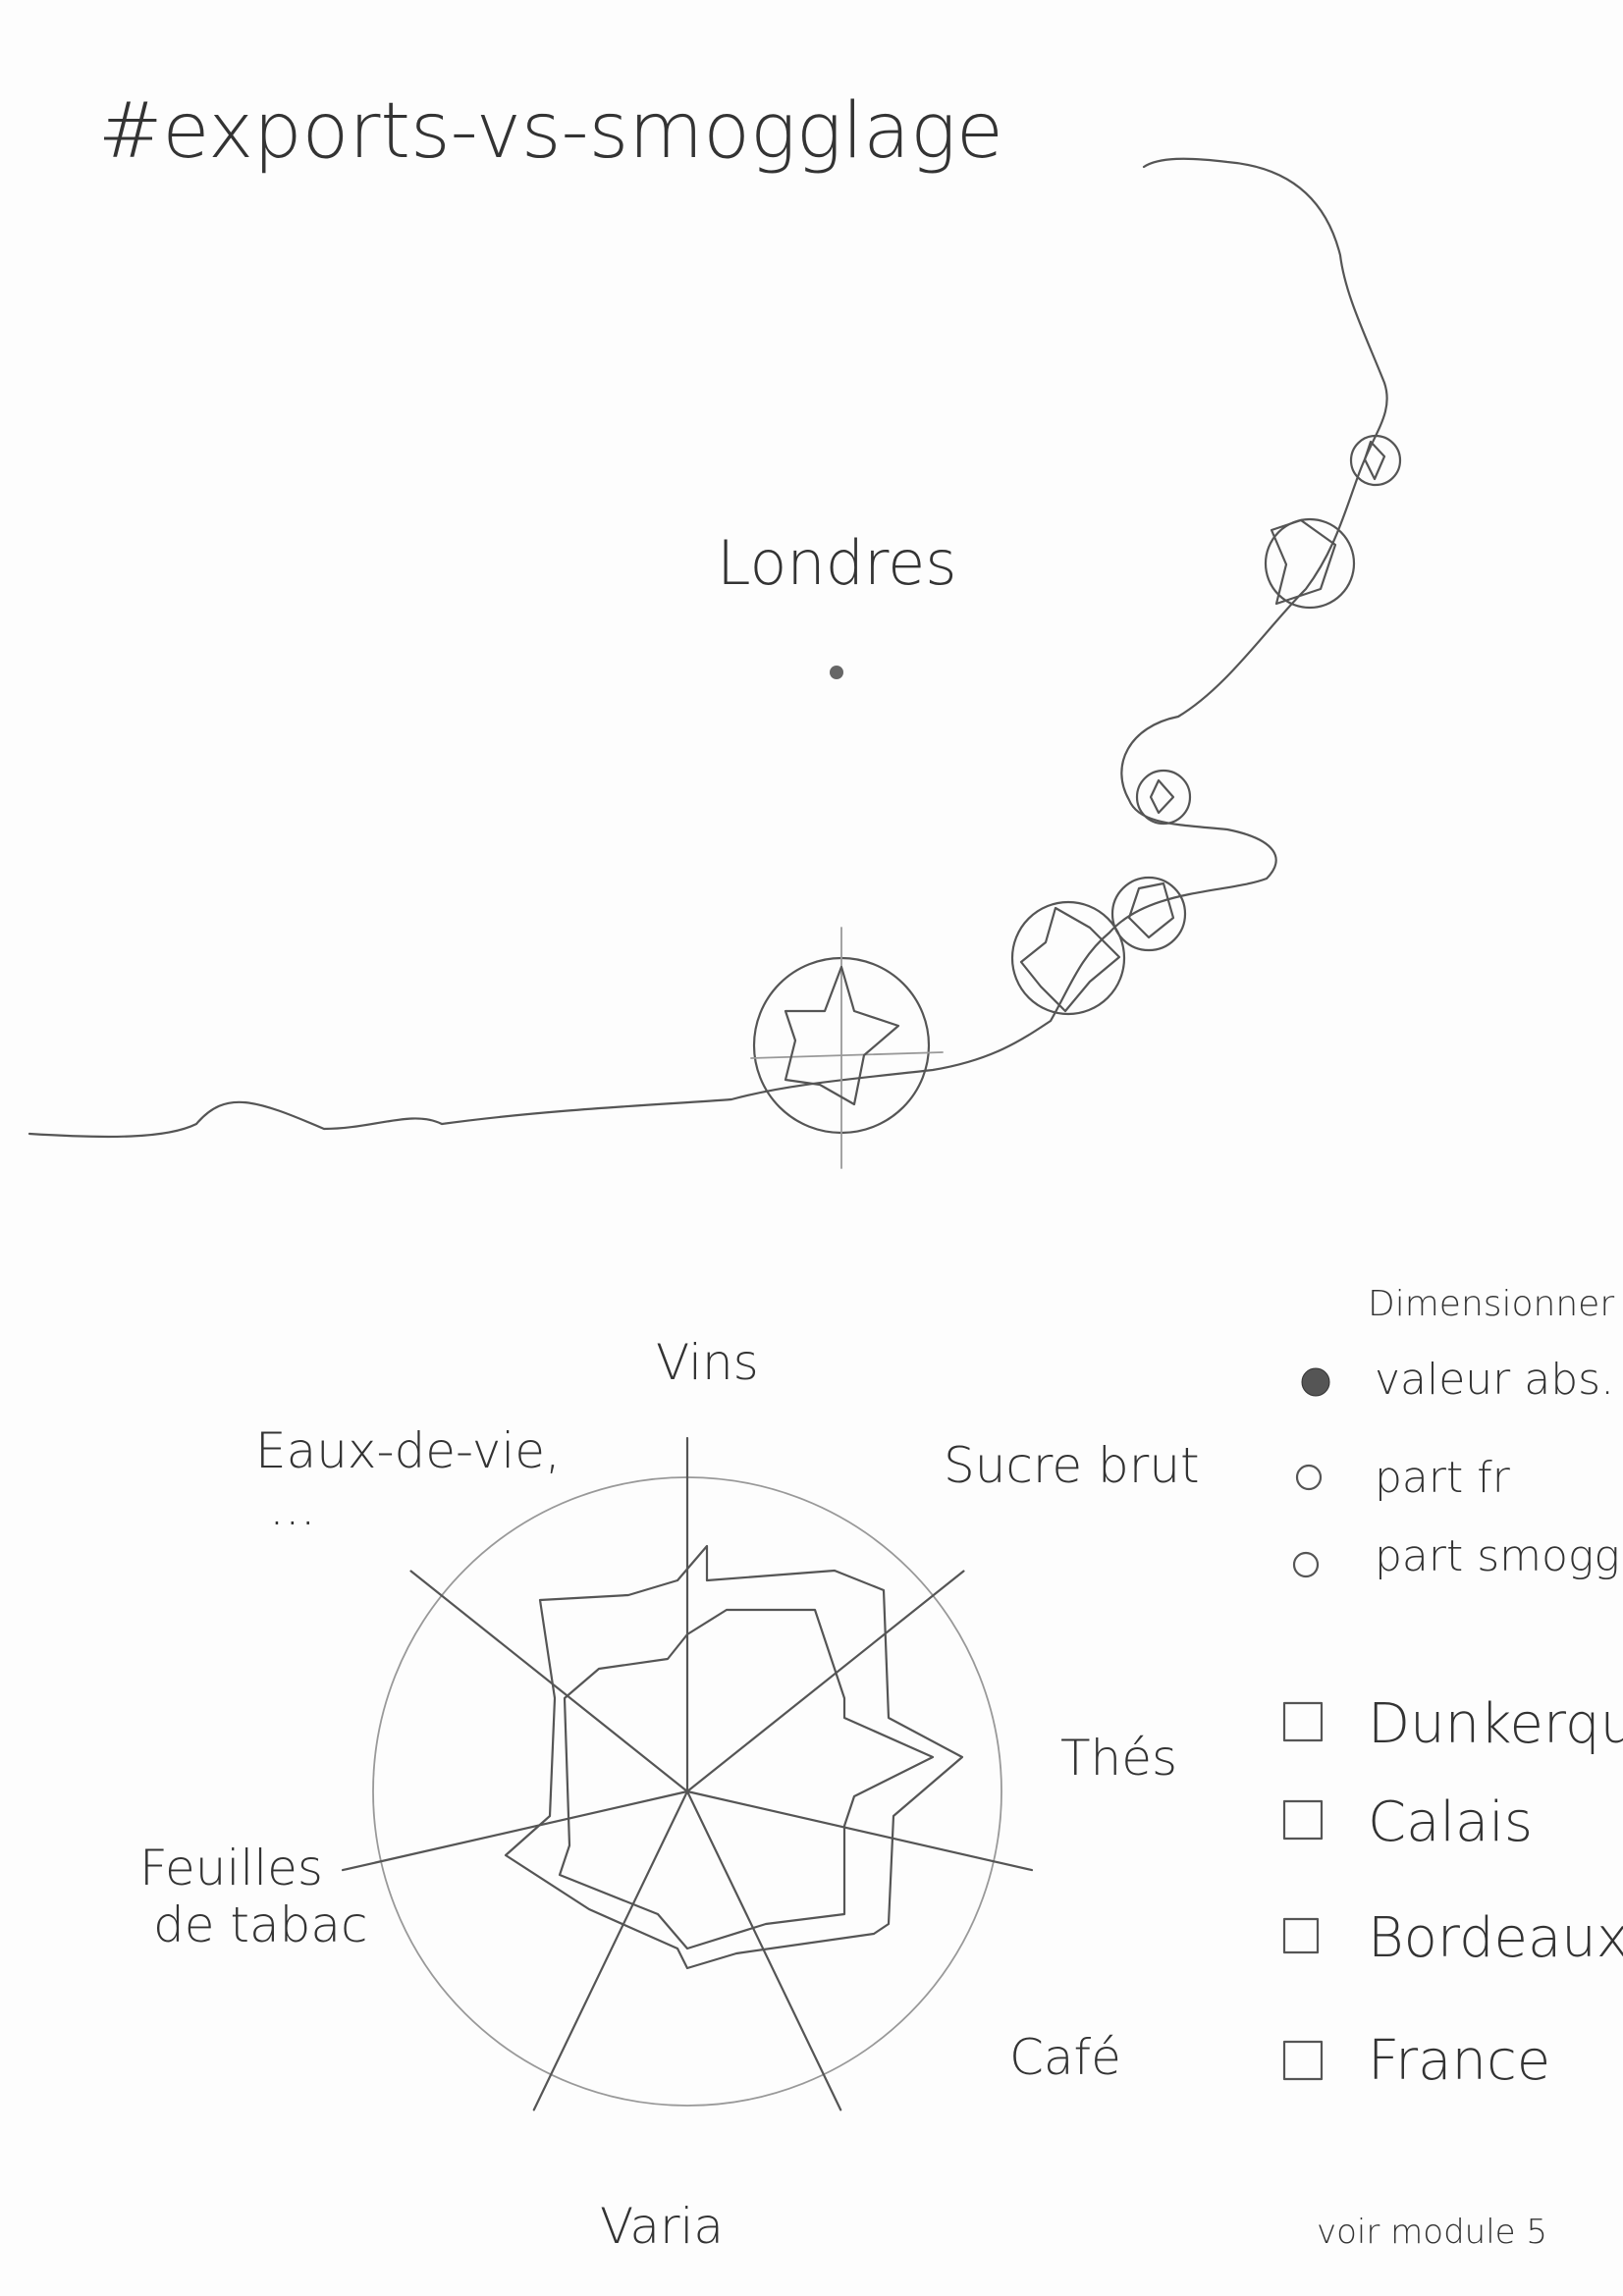 Image resolution: width=1623 pixels, height=2296 pixels. Describe the element at coordinates (1495, 1724) in the screenshot. I see `filter-label: Dunkerque` at that location.